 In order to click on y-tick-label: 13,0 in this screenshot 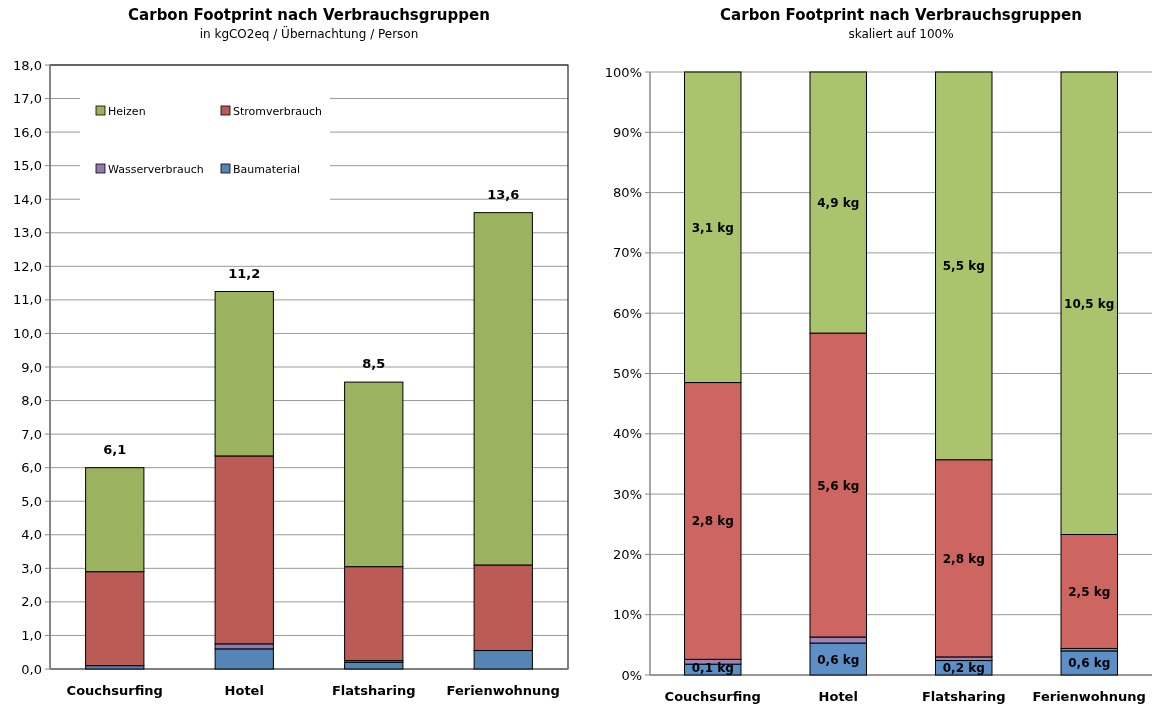, I will do `click(27, 233)`.